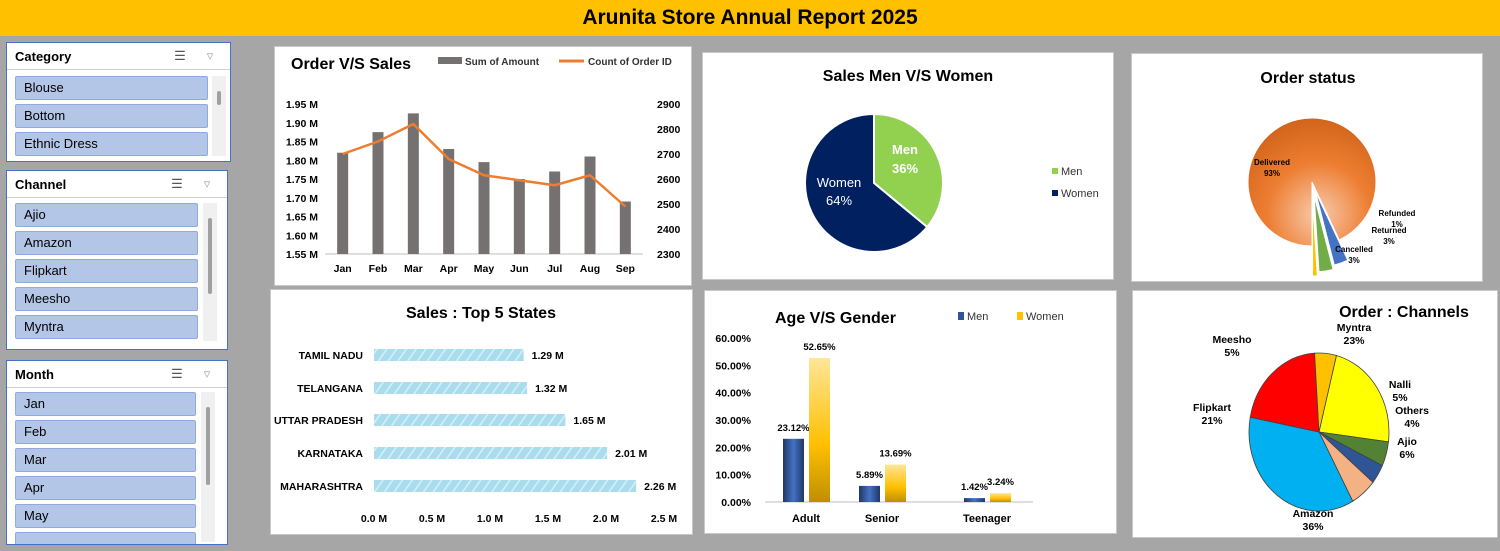  I want to click on data-label: 1.42%, so click(974, 487).